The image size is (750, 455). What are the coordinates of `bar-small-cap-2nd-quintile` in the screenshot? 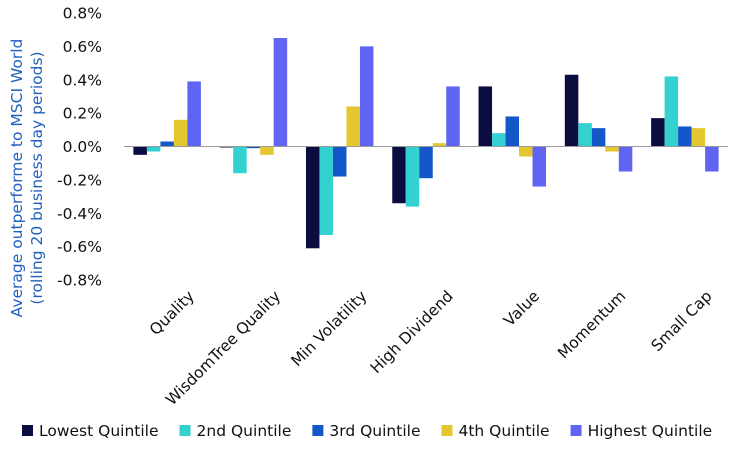 It's located at (671, 111).